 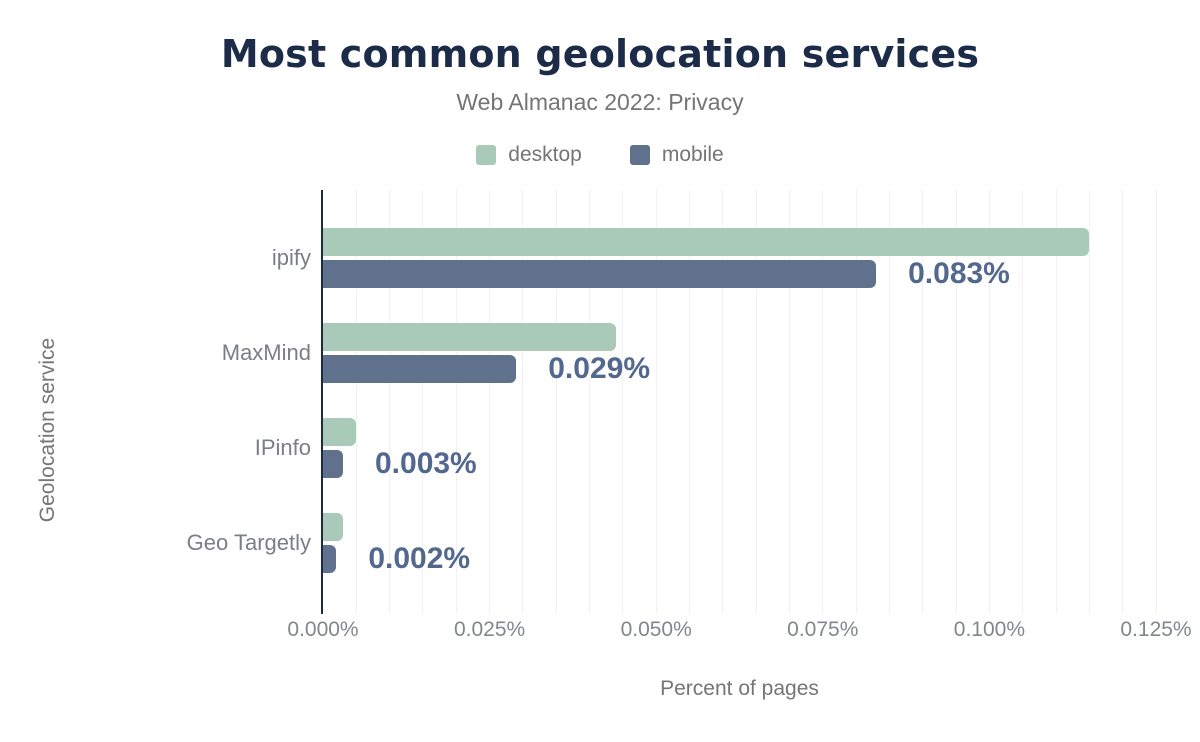 I want to click on legend-item-mobile: mobile, so click(x=676, y=155).